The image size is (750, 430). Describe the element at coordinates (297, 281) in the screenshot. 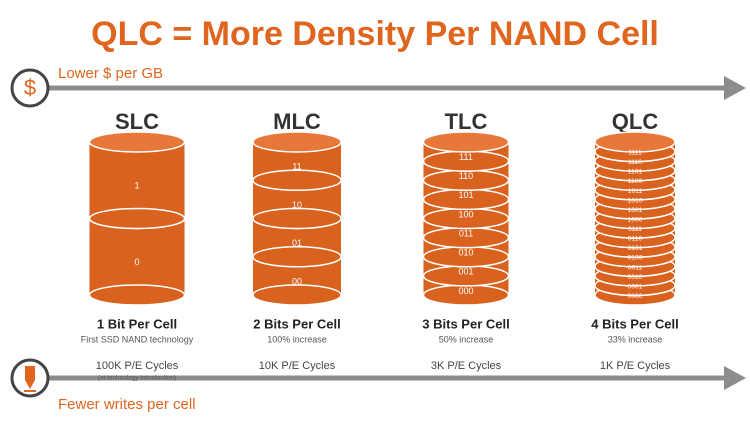

I see `bit-label: 00` at that location.